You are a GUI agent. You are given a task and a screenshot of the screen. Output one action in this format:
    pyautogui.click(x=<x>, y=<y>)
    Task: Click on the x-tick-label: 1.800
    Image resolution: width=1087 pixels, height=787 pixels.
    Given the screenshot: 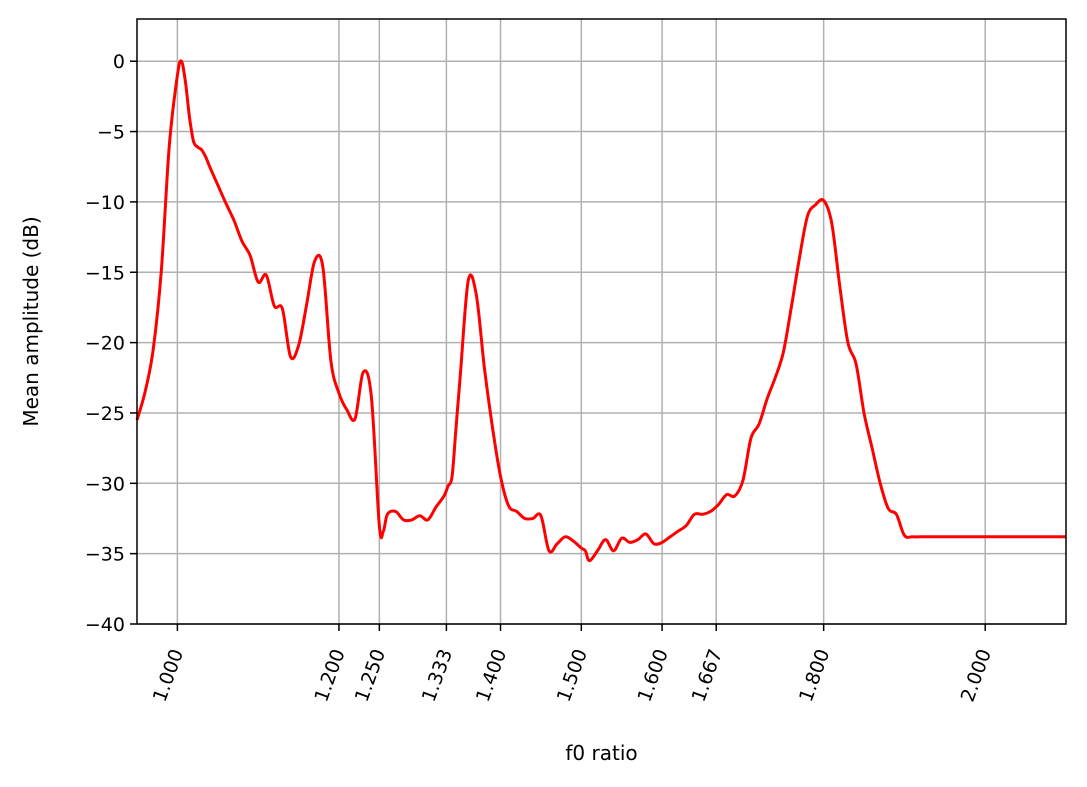 What is the action you would take?
    pyautogui.click(x=814, y=675)
    